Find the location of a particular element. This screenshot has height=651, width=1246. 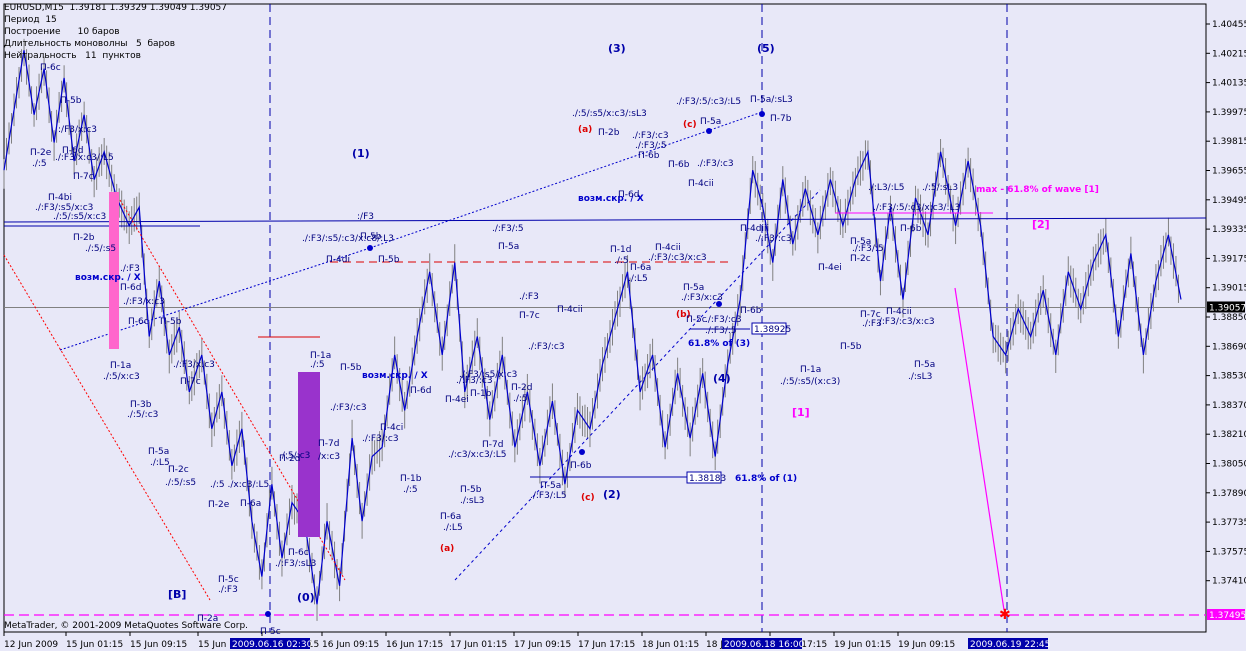

x-tick-label: 19 Jun 09:15 is located at coordinates (926, 645).